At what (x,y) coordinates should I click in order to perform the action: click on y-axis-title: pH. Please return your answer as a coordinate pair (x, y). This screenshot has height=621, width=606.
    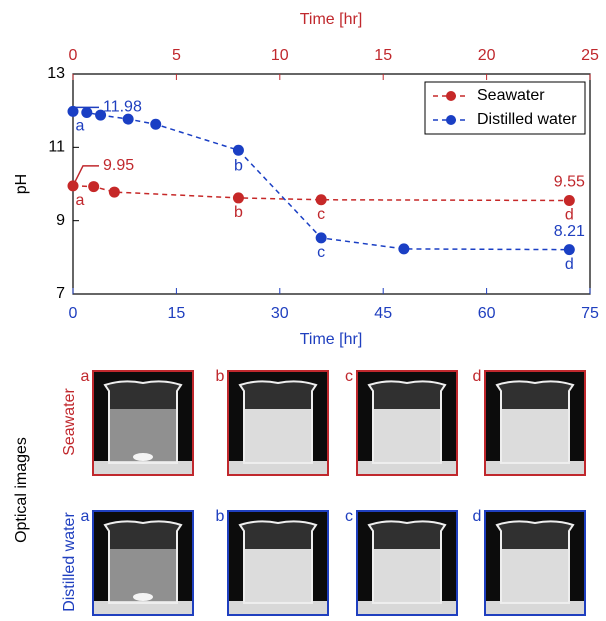
    Looking at the image, I should click on (21, 184).